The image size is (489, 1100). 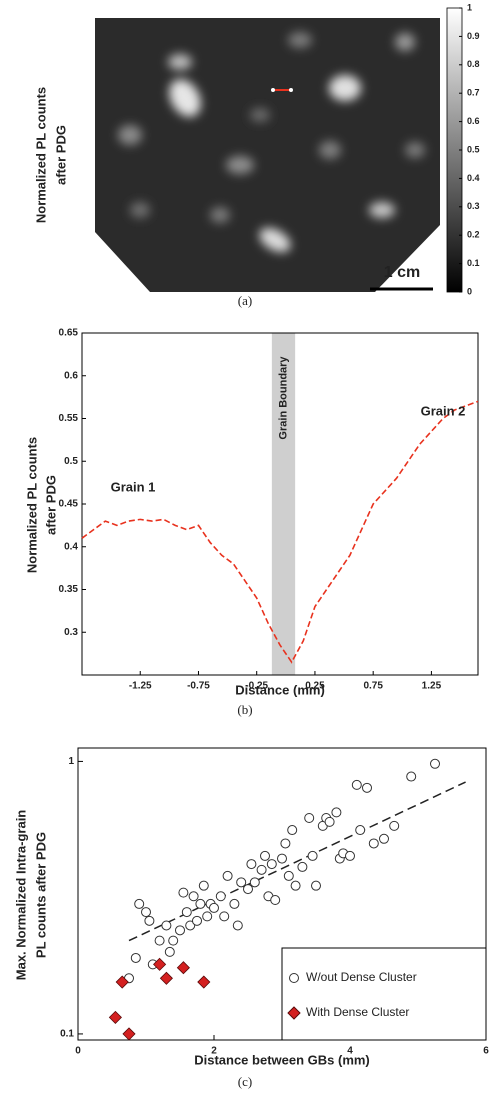 I want to click on y-axis-label: PL counts after PDG, so click(x=40, y=895).